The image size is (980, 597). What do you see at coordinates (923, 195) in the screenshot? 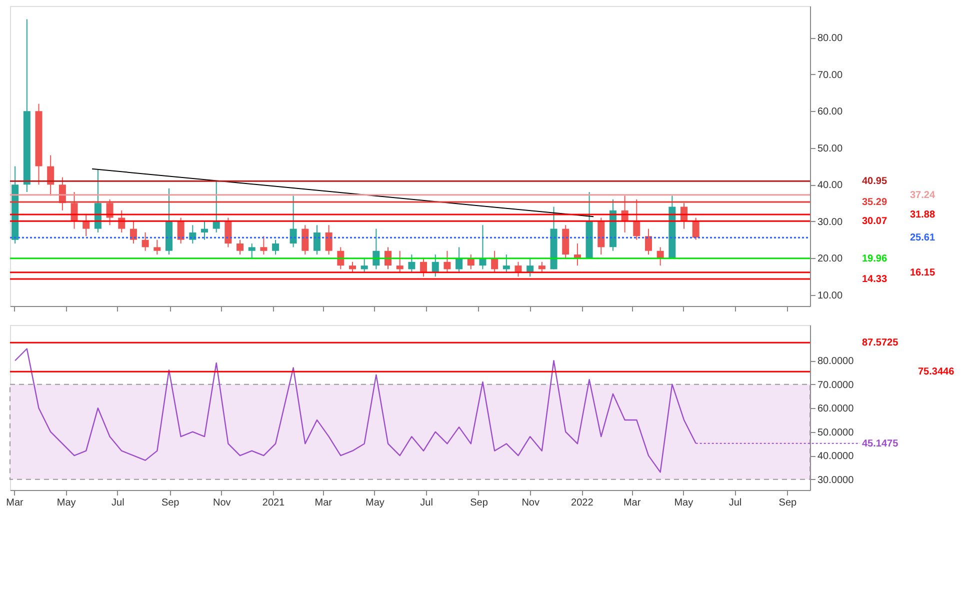
I see `ref-line-label: 37.24` at bounding box center [923, 195].